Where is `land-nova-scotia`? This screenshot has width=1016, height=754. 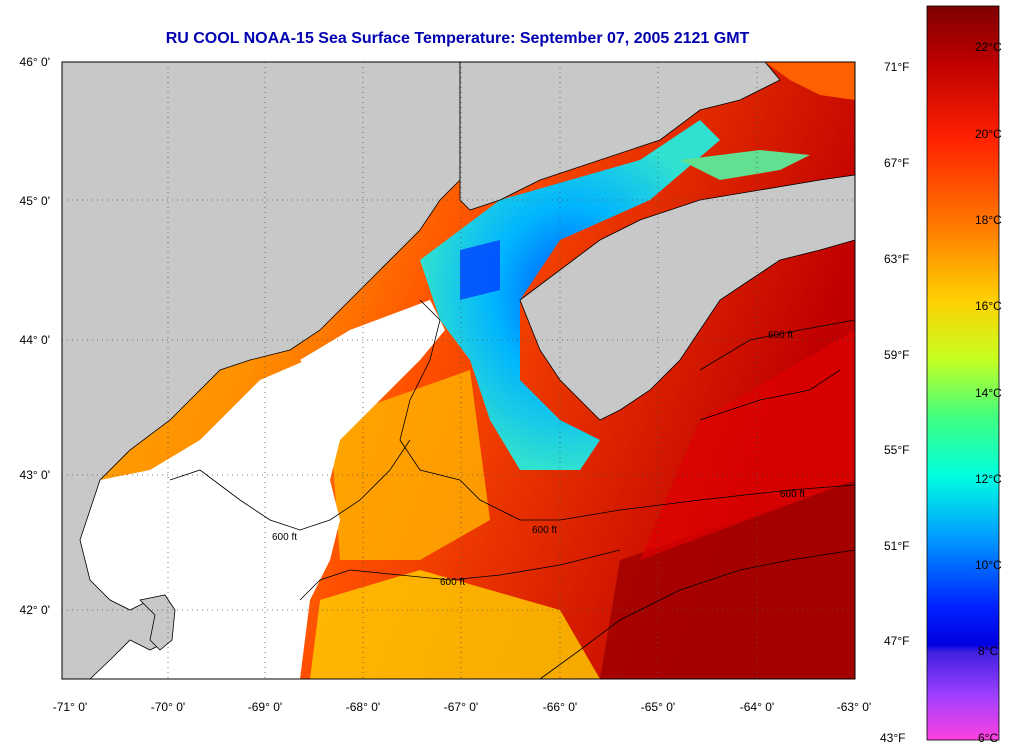 land-nova-scotia is located at coordinates (687, 297).